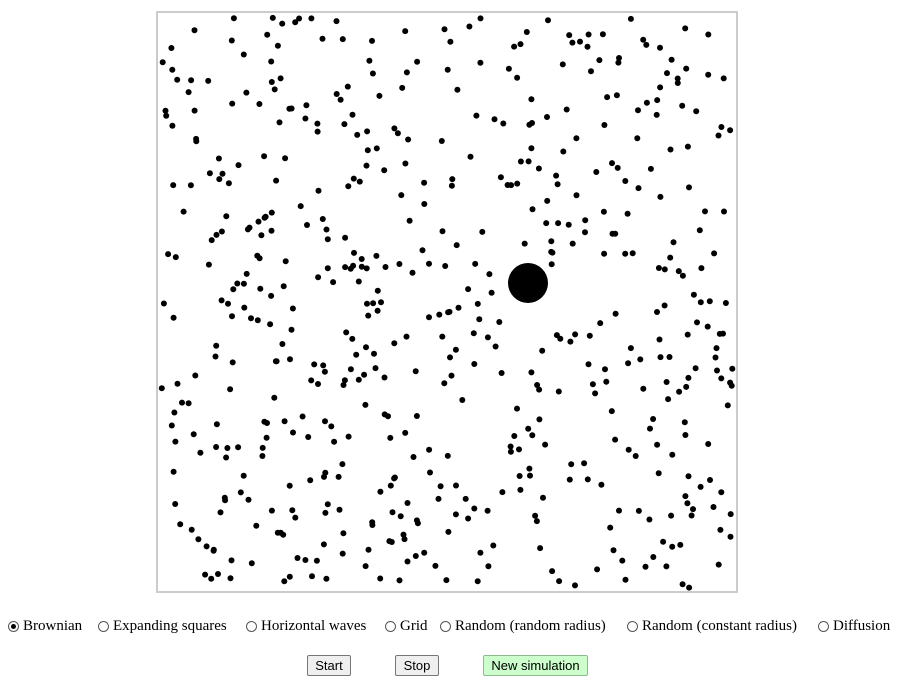  Describe the element at coordinates (103, 626) in the screenshot. I see `radio-expanding-squares-icon` at that location.